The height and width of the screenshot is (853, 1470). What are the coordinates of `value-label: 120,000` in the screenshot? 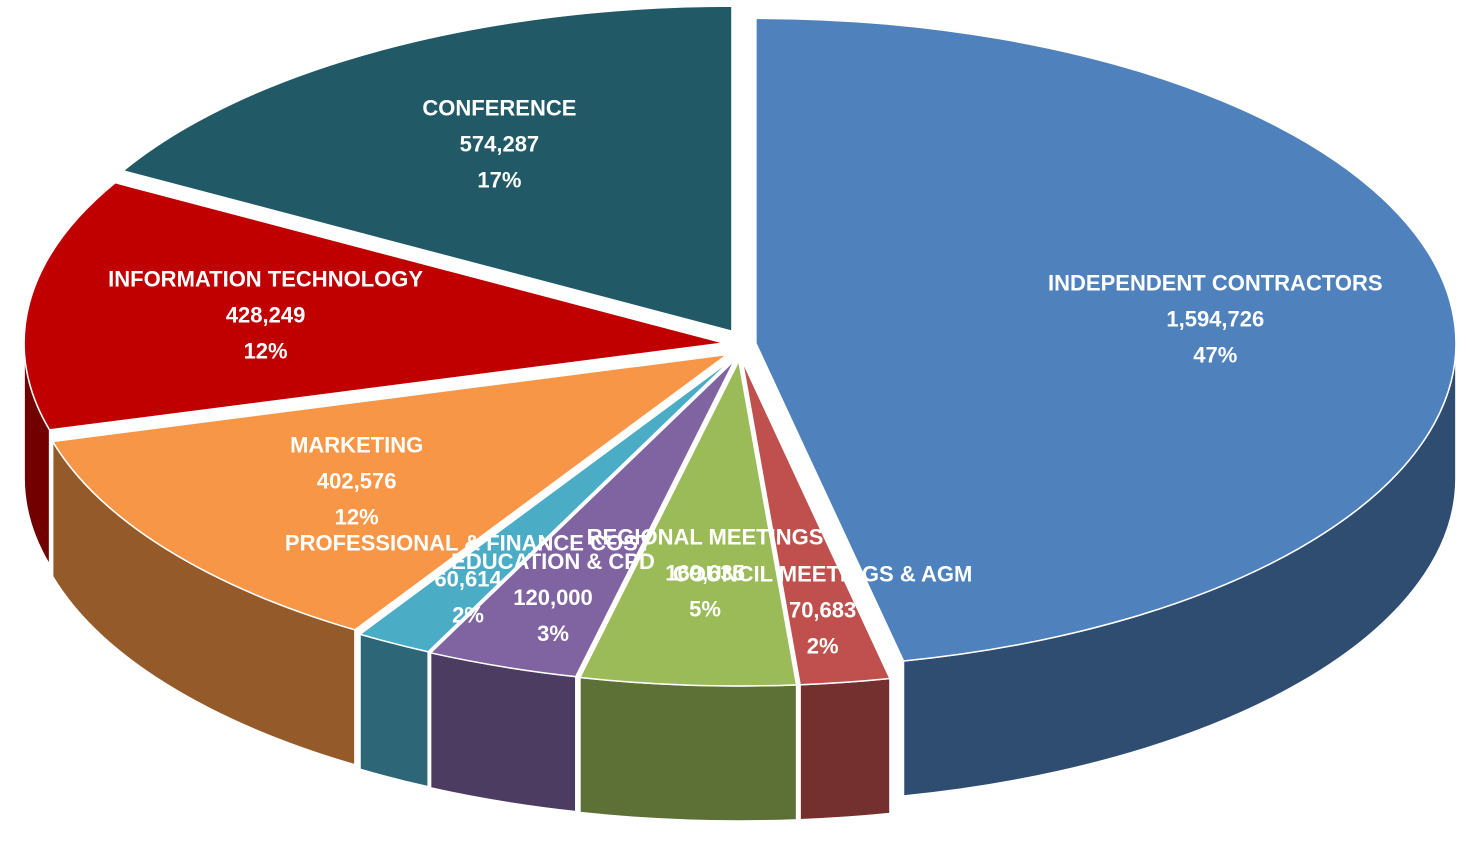 It's located at (553, 597).